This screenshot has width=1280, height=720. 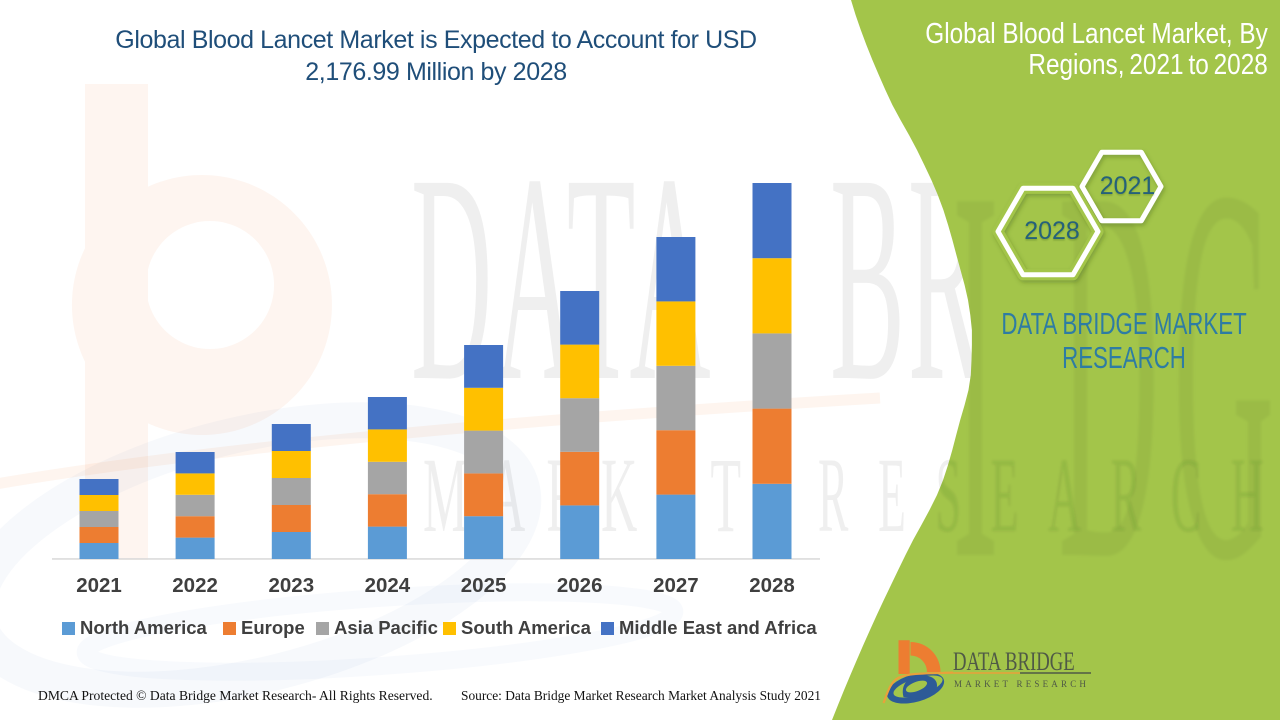 What do you see at coordinates (1021, 684) in the screenshot?
I see `svg-text: MARKET RESEARCH` at bounding box center [1021, 684].